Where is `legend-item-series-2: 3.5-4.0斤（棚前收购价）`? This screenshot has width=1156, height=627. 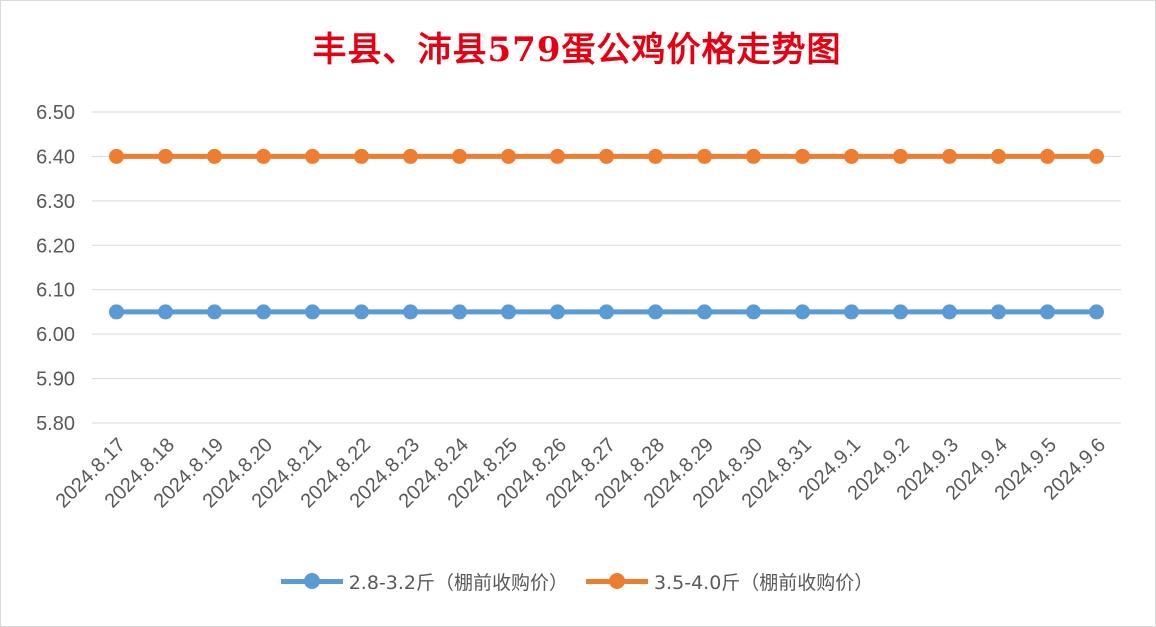 legend-item-series-2: 3.5-4.0斤（棚前收购价） is located at coordinates (729, 581).